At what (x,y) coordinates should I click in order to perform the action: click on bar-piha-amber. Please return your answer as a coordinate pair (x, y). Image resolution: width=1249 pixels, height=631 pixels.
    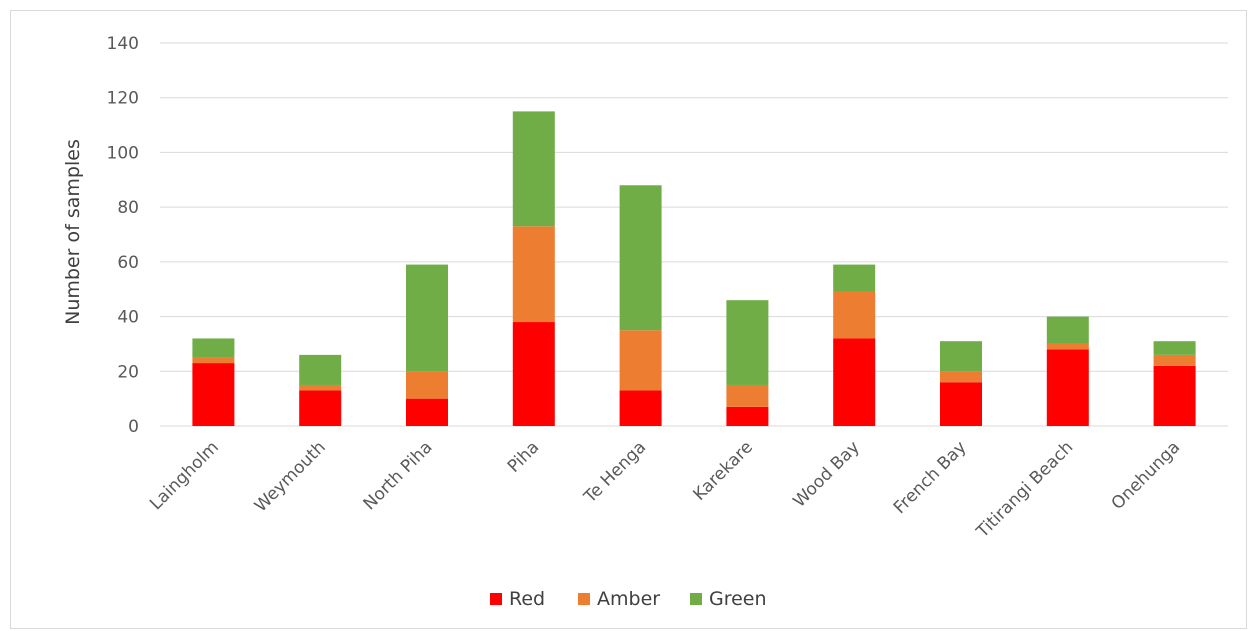
    Looking at the image, I should click on (533, 274).